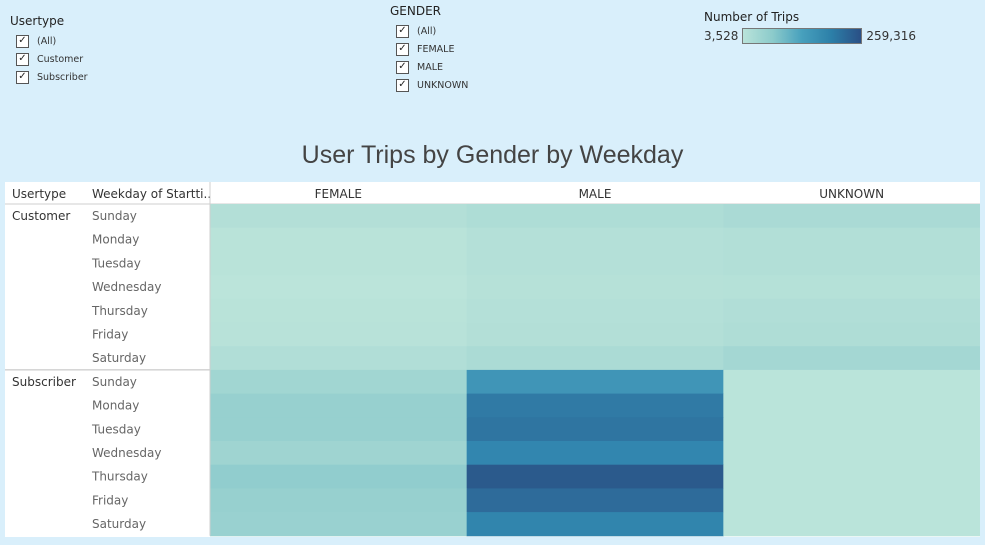 The height and width of the screenshot is (545, 985). I want to click on usertype-option-label: Customer, so click(60, 59).